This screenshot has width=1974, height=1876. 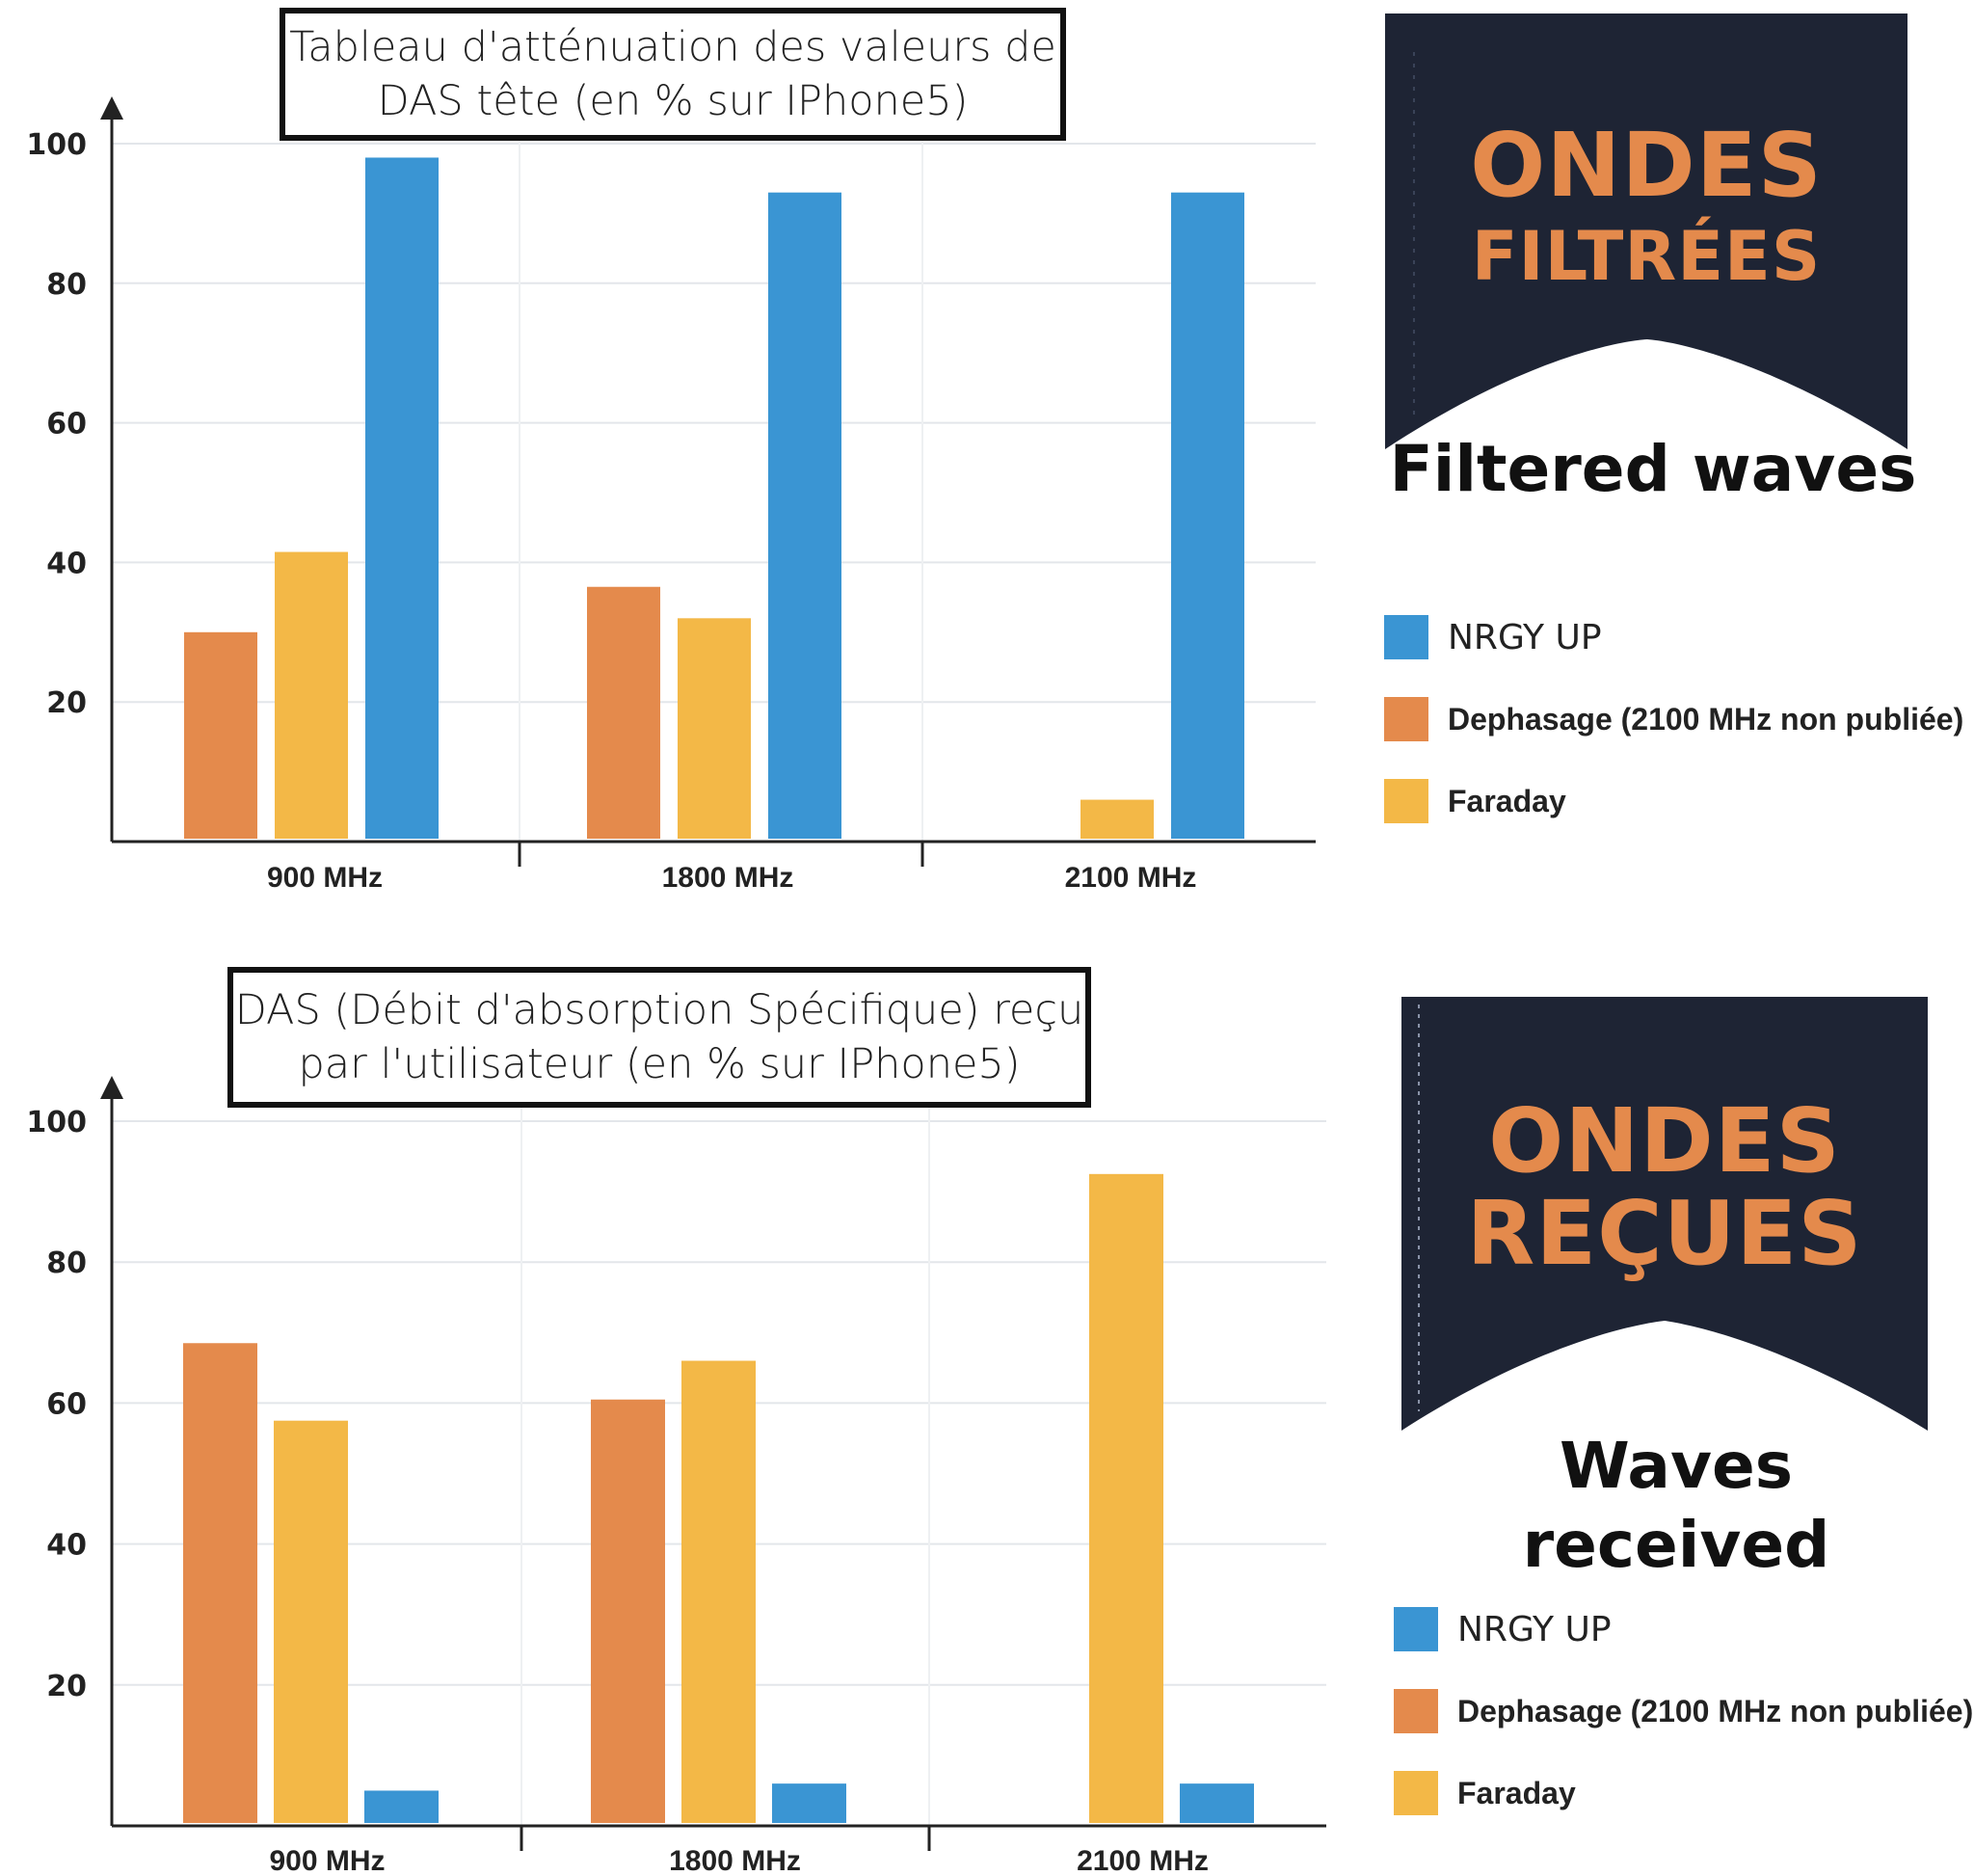 What do you see at coordinates (1647, 256) in the screenshot?
I see `badge-filtered-line-2: FILTRÉES` at bounding box center [1647, 256].